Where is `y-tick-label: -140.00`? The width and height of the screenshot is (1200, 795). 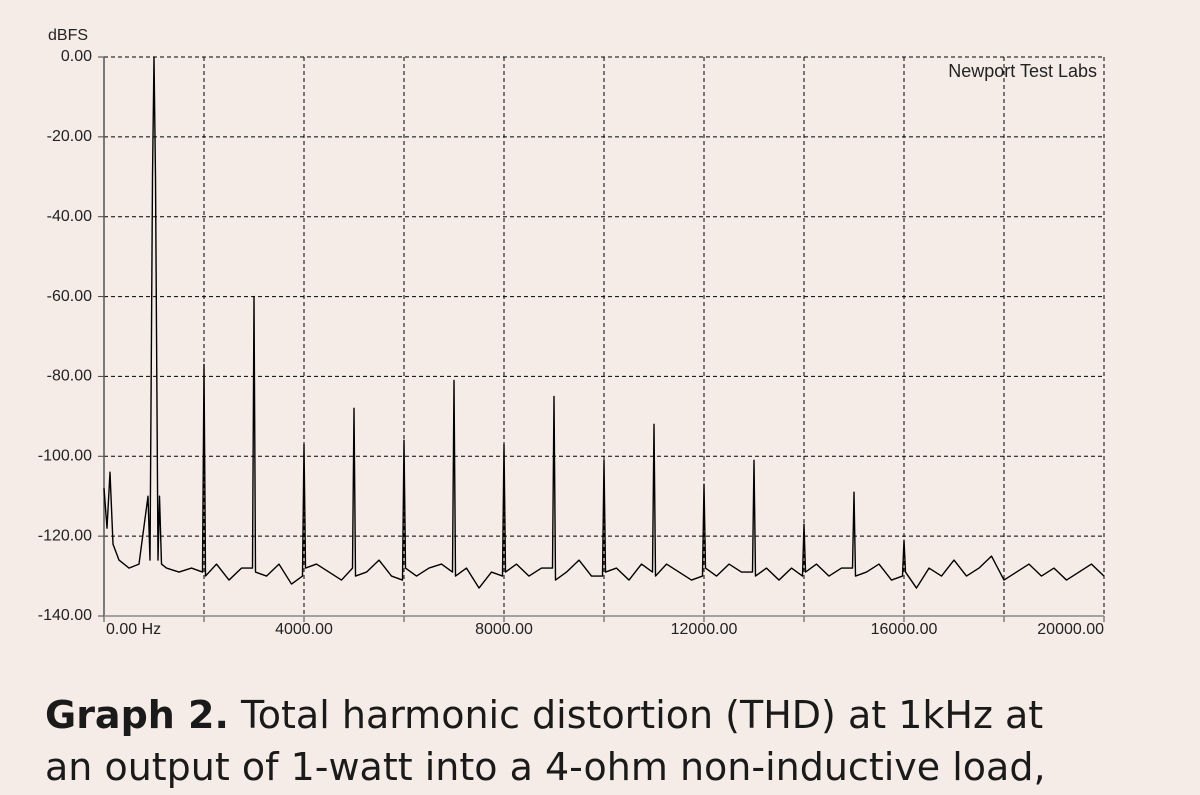 y-tick-label: -140.00 is located at coordinates (65, 615).